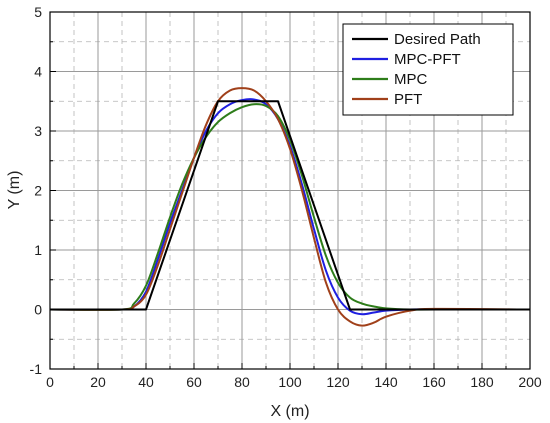 This screenshot has width=550, height=423. I want to click on x-tick-label: 120, so click(338, 382).